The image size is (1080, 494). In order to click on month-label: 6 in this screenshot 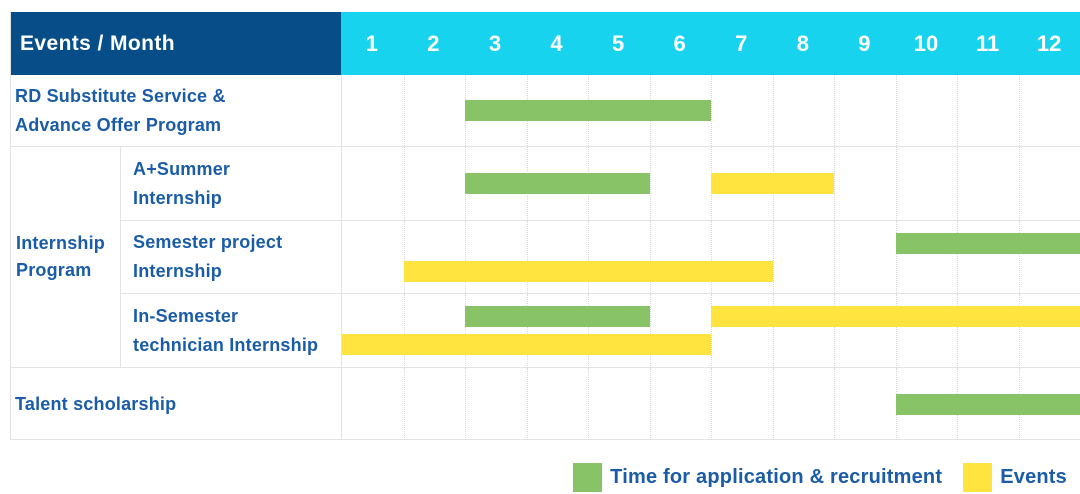, I will do `click(679, 43)`.